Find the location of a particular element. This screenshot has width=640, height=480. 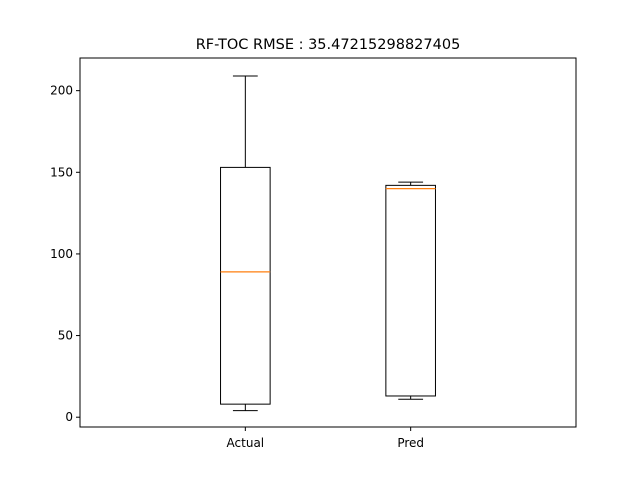

x-axis: Actual Pred is located at coordinates (325, 438).